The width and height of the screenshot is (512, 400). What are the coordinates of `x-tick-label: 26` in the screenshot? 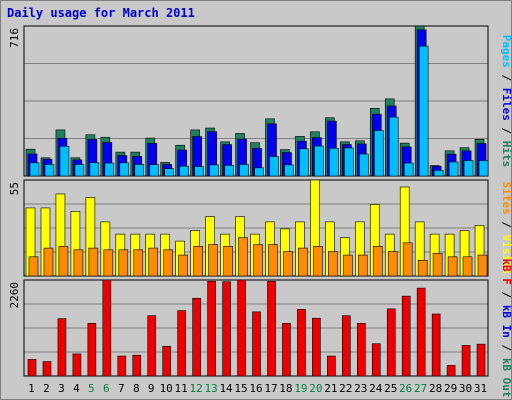 It's located at (405, 388).